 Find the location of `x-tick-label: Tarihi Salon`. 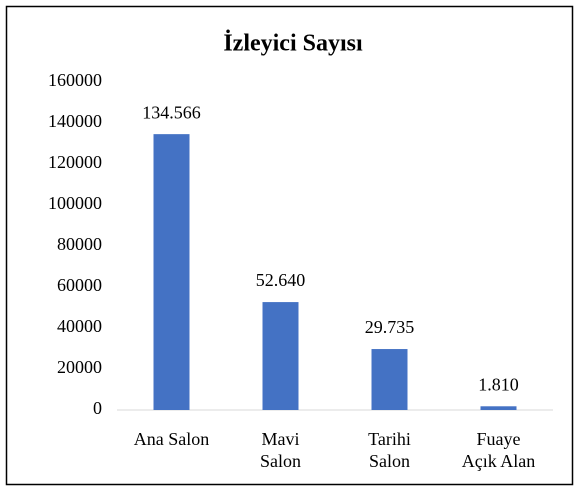

x-tick-label: Tarihi Salon is located at coordinates (389, 450).